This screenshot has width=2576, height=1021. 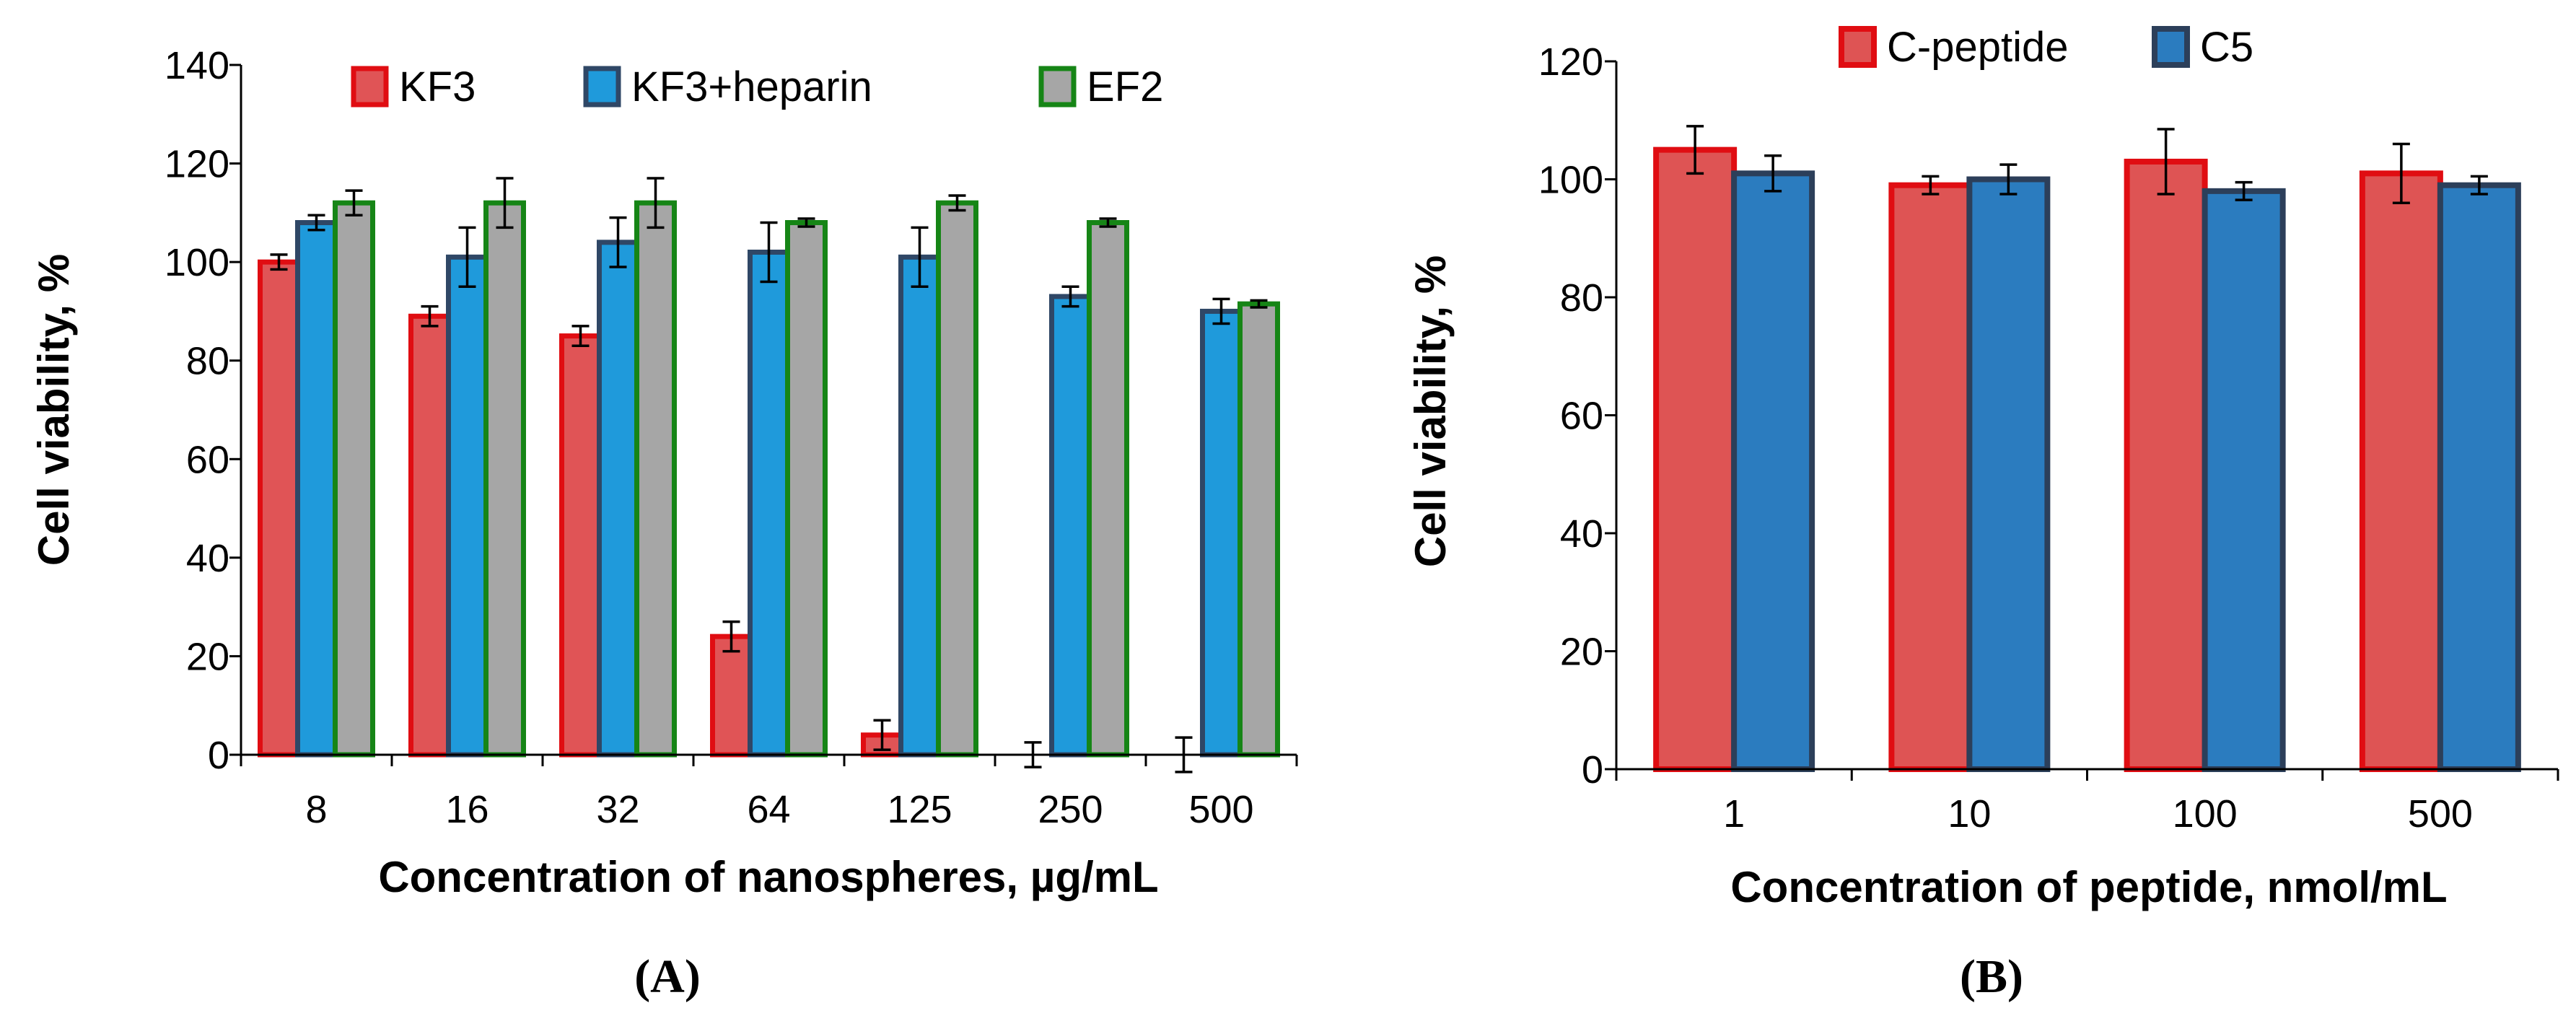 What do you see at coordinates (1570, 180) in the screenshot?
I see `panel-b-y-tick-label: 100` at bounding box center [1570, 180].